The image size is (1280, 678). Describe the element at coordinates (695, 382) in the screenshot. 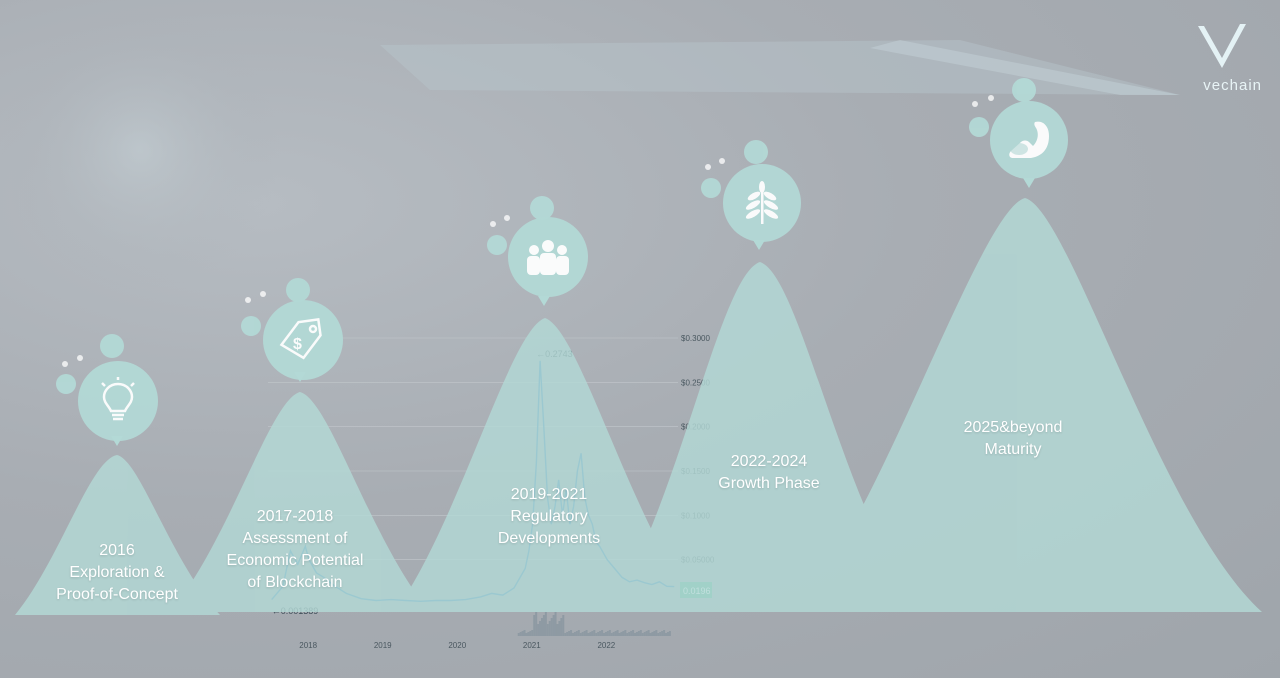

I see `y-tick-label: $0.2500` at that location.